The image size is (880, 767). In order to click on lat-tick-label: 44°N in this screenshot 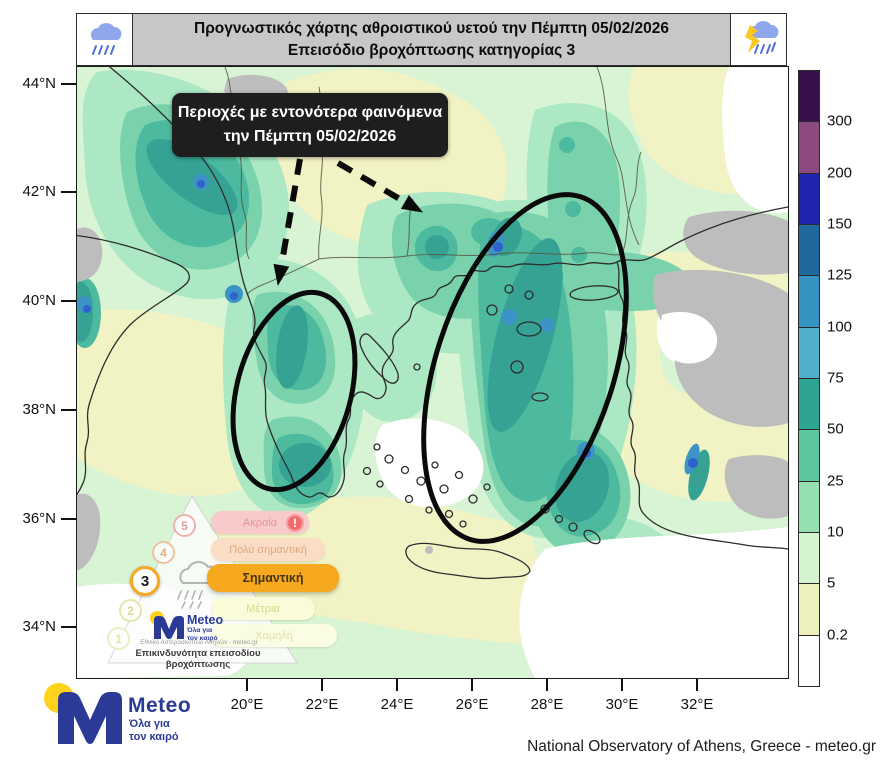, I will do `click(39, 83)`.